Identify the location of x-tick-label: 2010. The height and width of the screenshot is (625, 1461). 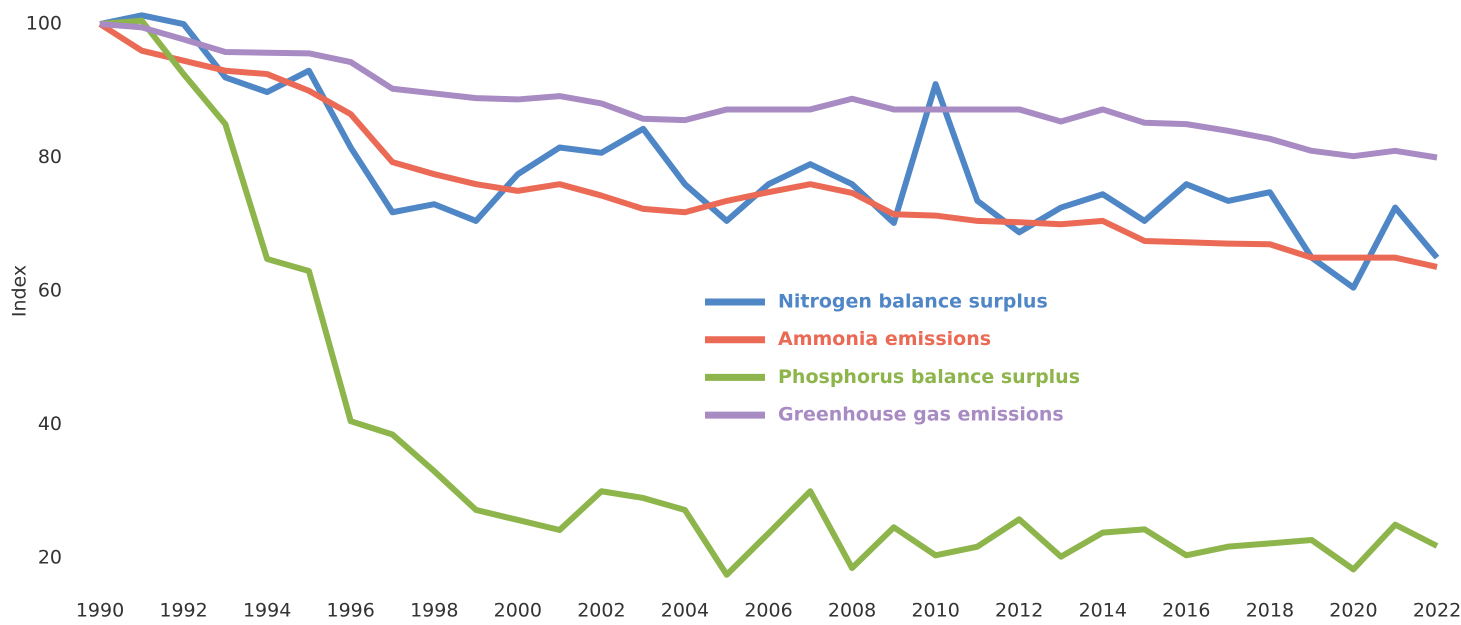
(935, 611).